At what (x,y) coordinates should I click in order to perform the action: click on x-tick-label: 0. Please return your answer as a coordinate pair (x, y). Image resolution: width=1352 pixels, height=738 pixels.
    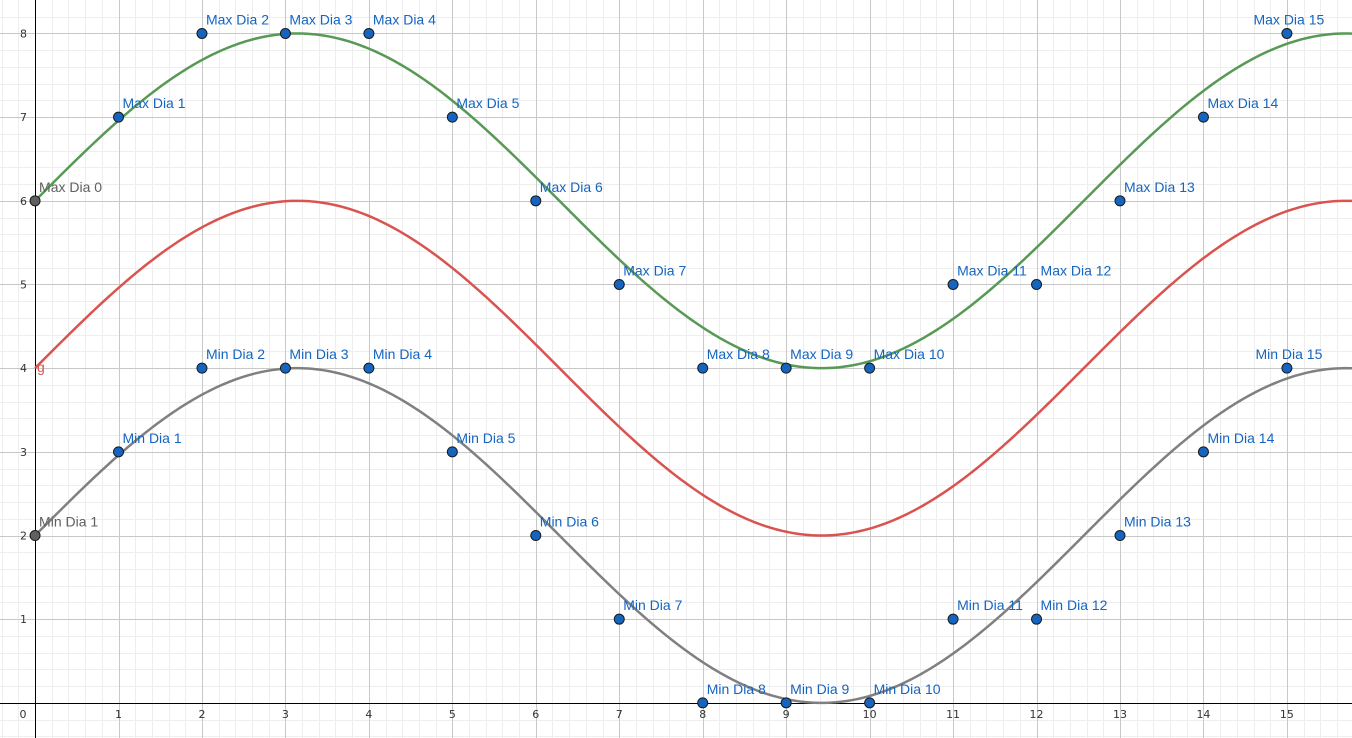
    Looking at the image, I should click on (23, 714).